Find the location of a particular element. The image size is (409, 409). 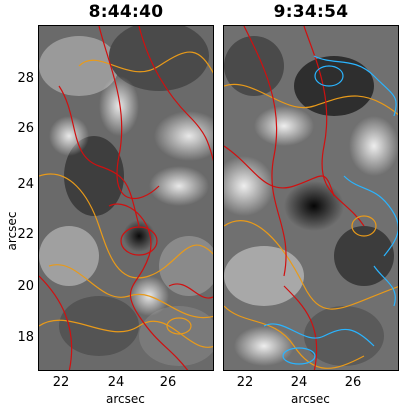

xtick-label-right: 22 is located at coordinates (245, 382).